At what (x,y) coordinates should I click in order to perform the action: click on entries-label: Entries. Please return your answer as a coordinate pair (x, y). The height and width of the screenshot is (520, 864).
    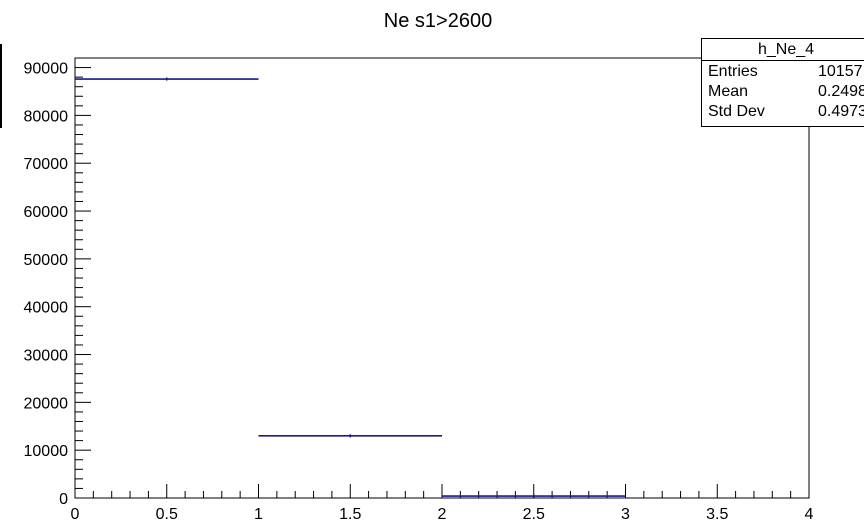
    Looking at the image, I should click on (733, 71).